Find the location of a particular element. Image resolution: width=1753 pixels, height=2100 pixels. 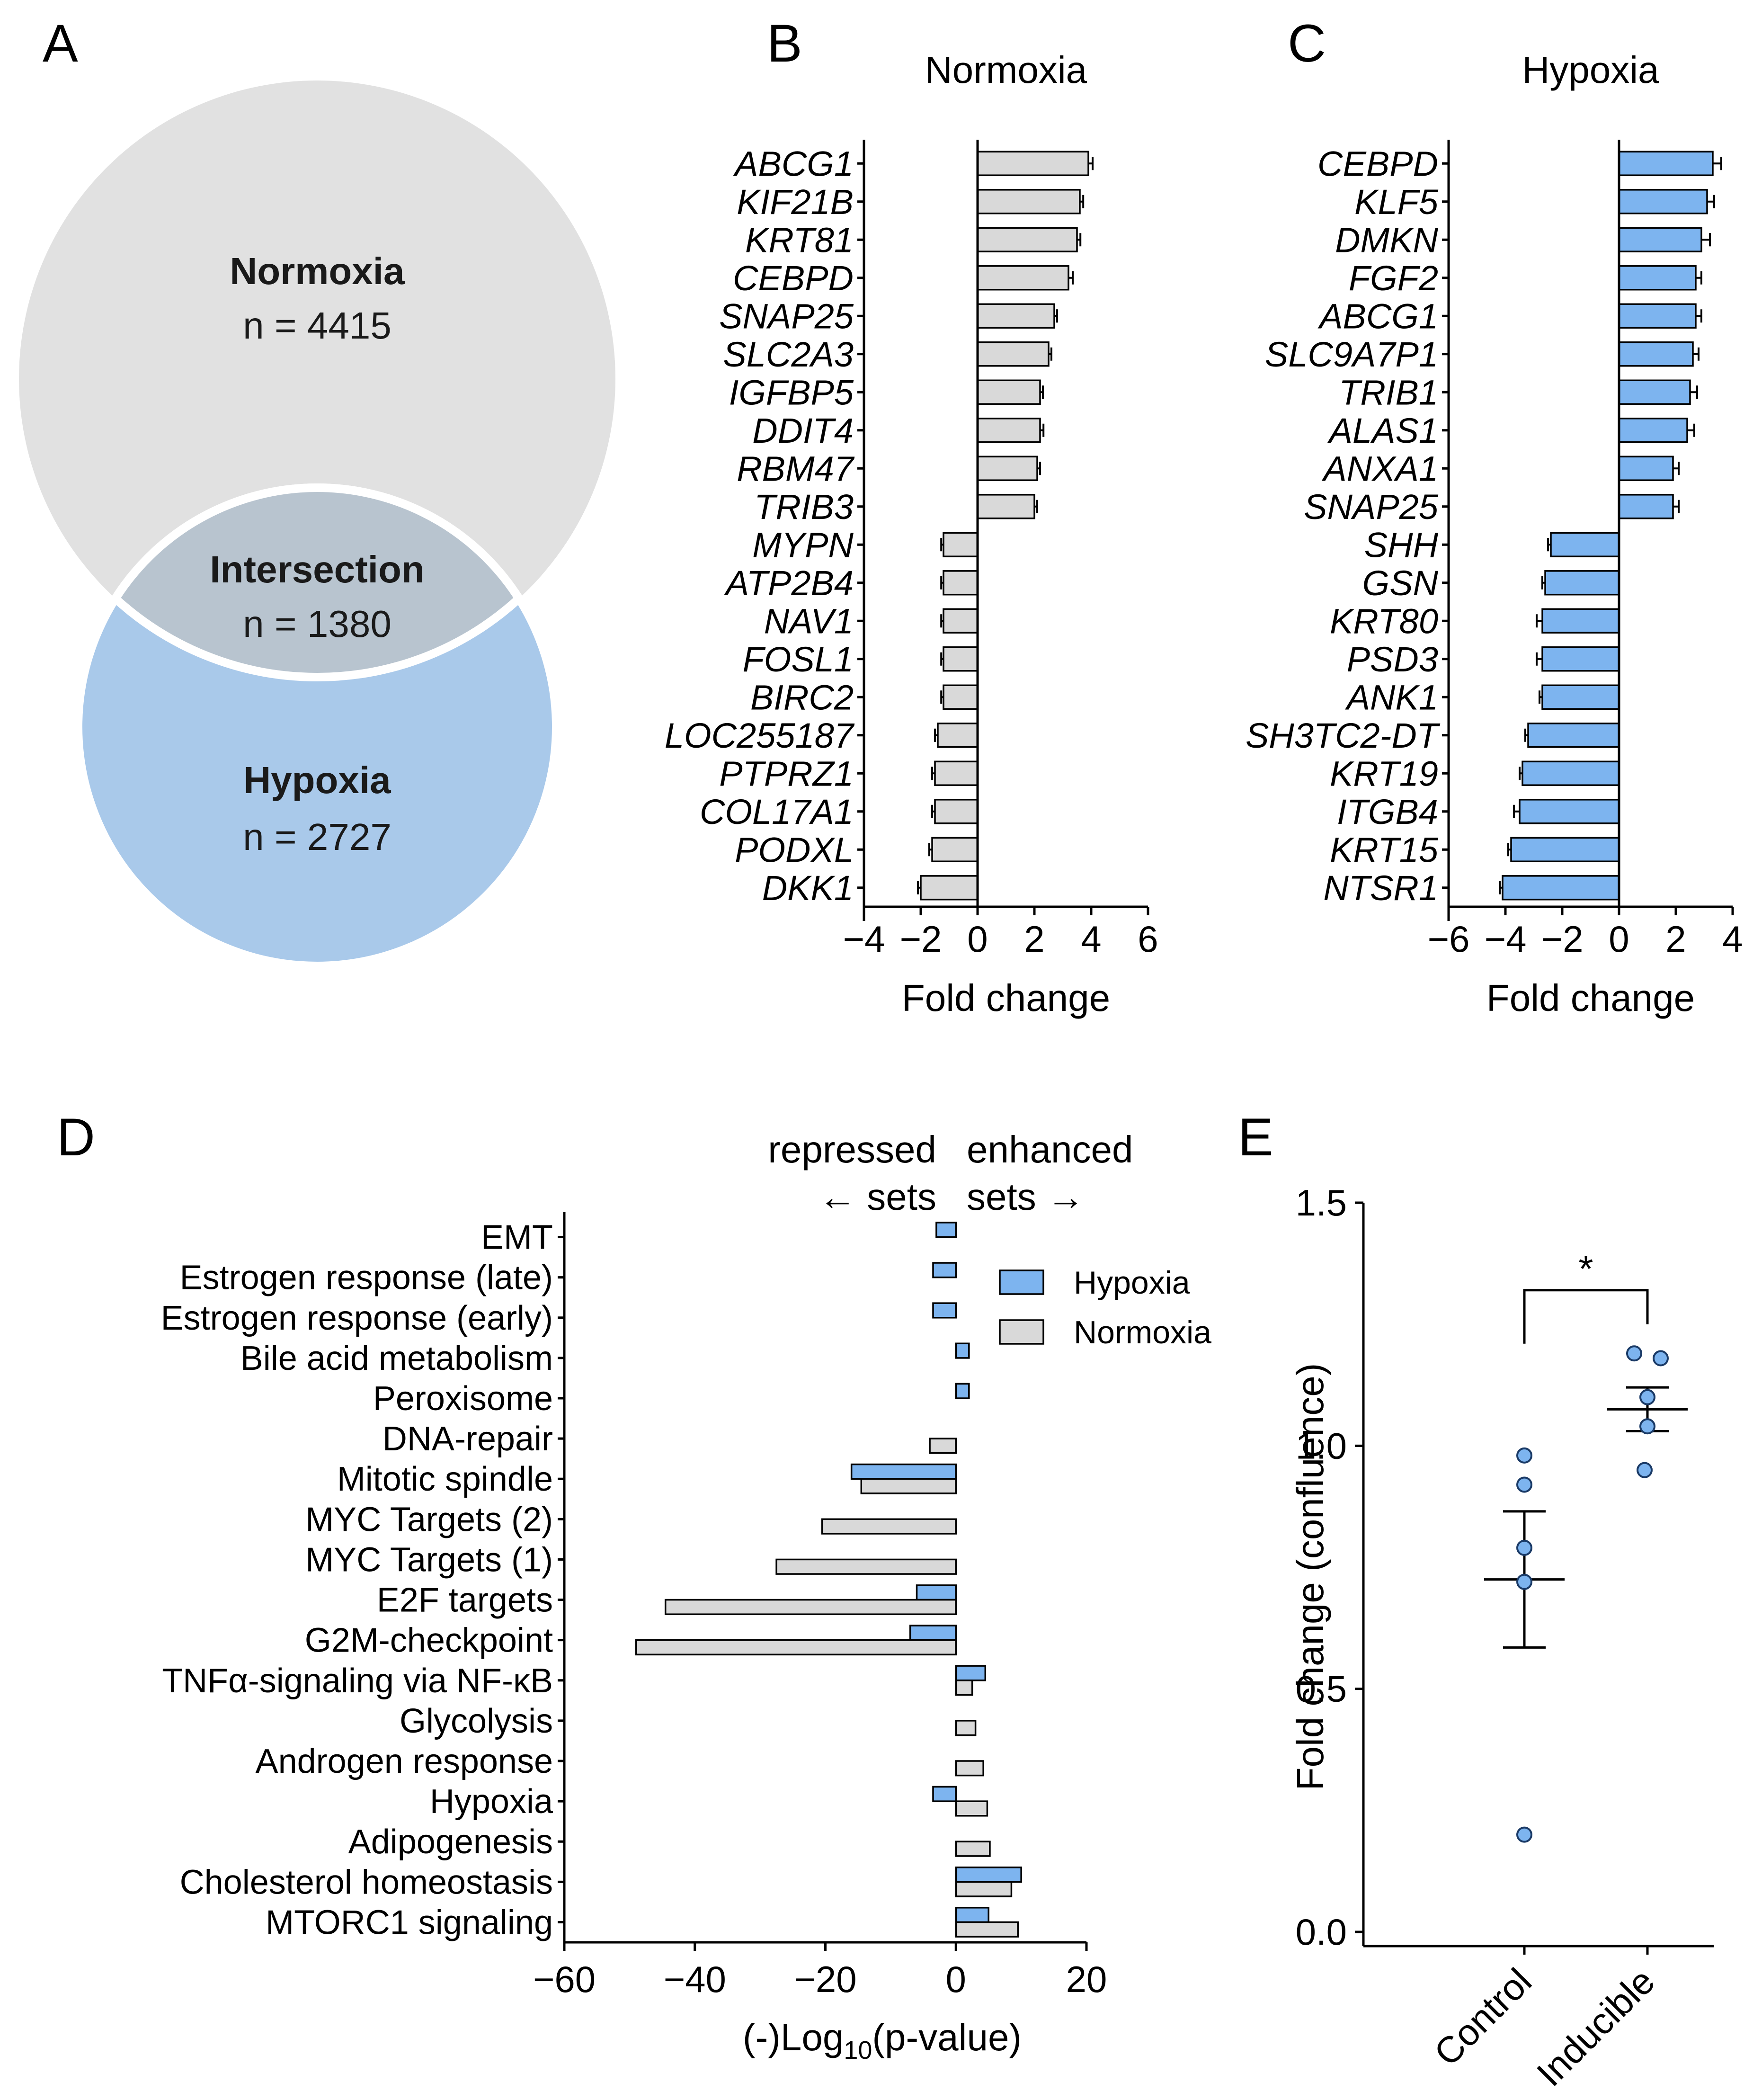

bar-alas1 is located at coordinates (1653, 431).